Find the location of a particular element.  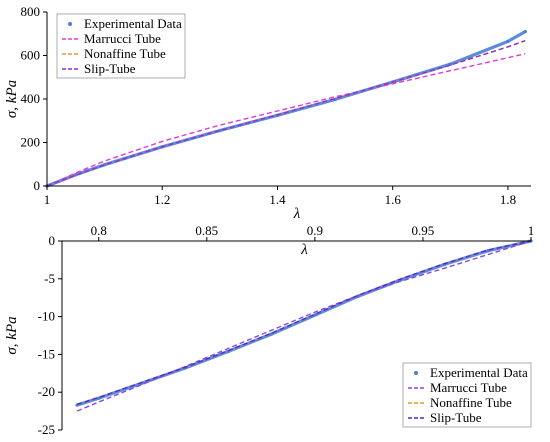

y-tick-label: -15 is located at coordinates (46, 353).